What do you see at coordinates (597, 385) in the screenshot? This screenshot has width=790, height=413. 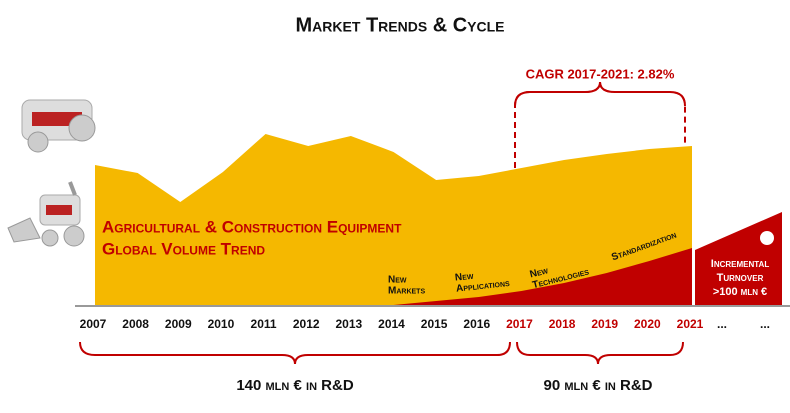 I see `bracket-label: 90 mln € in R&D` at bounding box center [597, 385].